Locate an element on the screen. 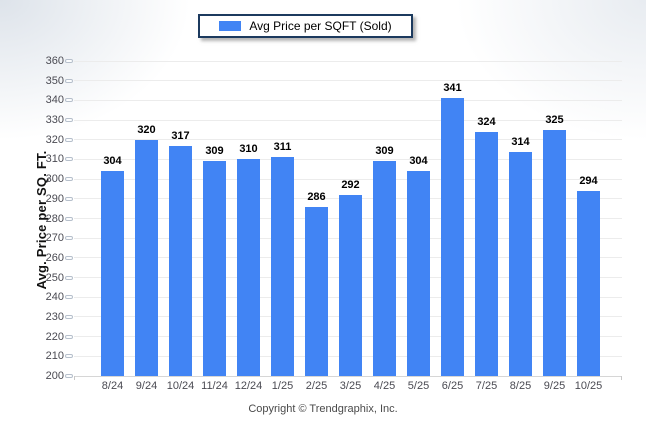  x-tick-label: 3/25 is located at coordinates (350, 386).